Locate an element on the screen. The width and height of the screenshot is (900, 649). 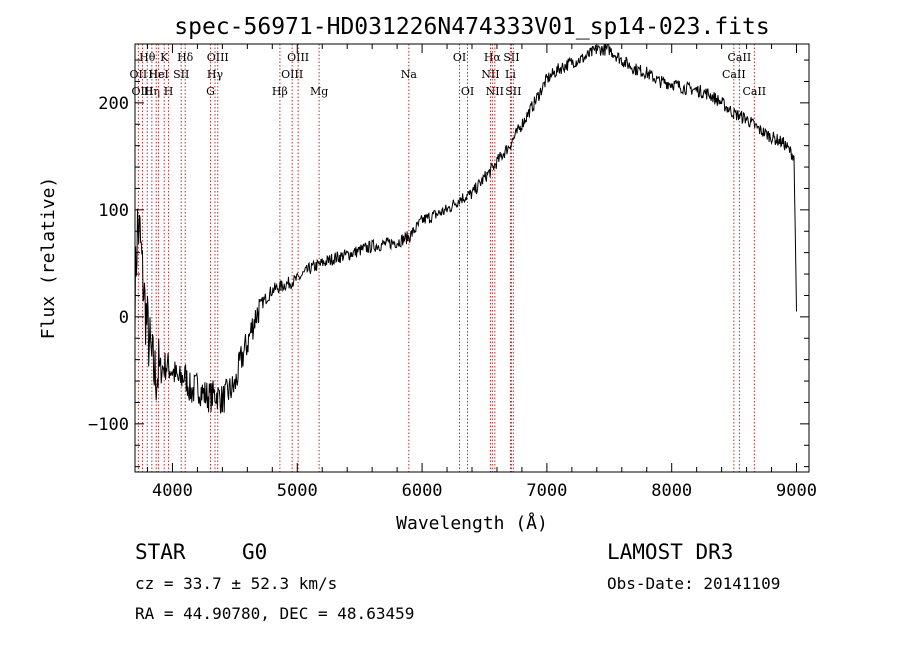
x-axis-label: Wavelength (Å) is located at coordinates (472, 523).